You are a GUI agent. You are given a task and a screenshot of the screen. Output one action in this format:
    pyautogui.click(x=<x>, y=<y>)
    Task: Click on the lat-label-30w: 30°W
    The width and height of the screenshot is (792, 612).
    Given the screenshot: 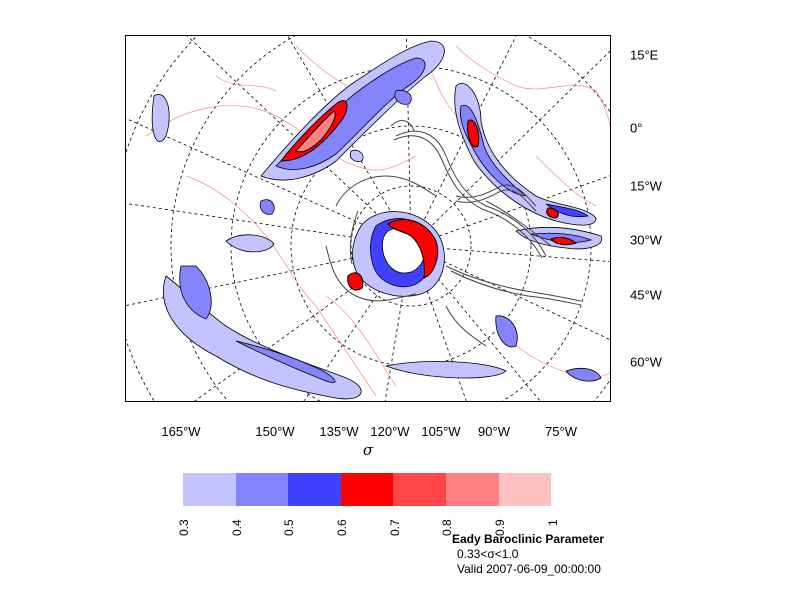 What is the action you would take?
    pyautogui.click(x=646, y=240)
    